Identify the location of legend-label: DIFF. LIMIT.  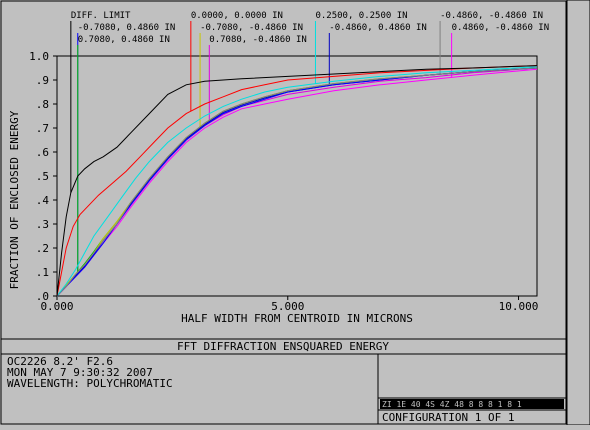
(101, 16).